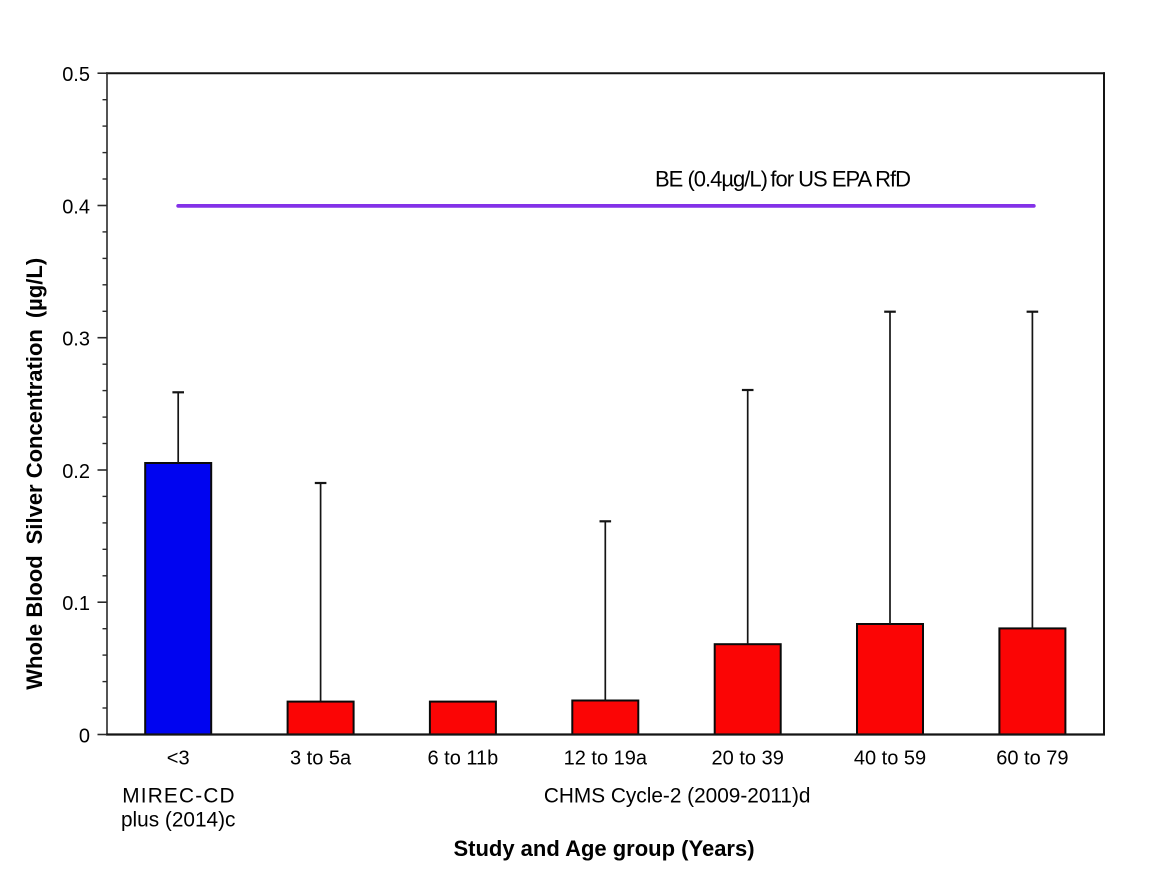 This screenshot has width=1150, height=879. I want to click on svg-text: plus (2014)c, so click(178, 820).